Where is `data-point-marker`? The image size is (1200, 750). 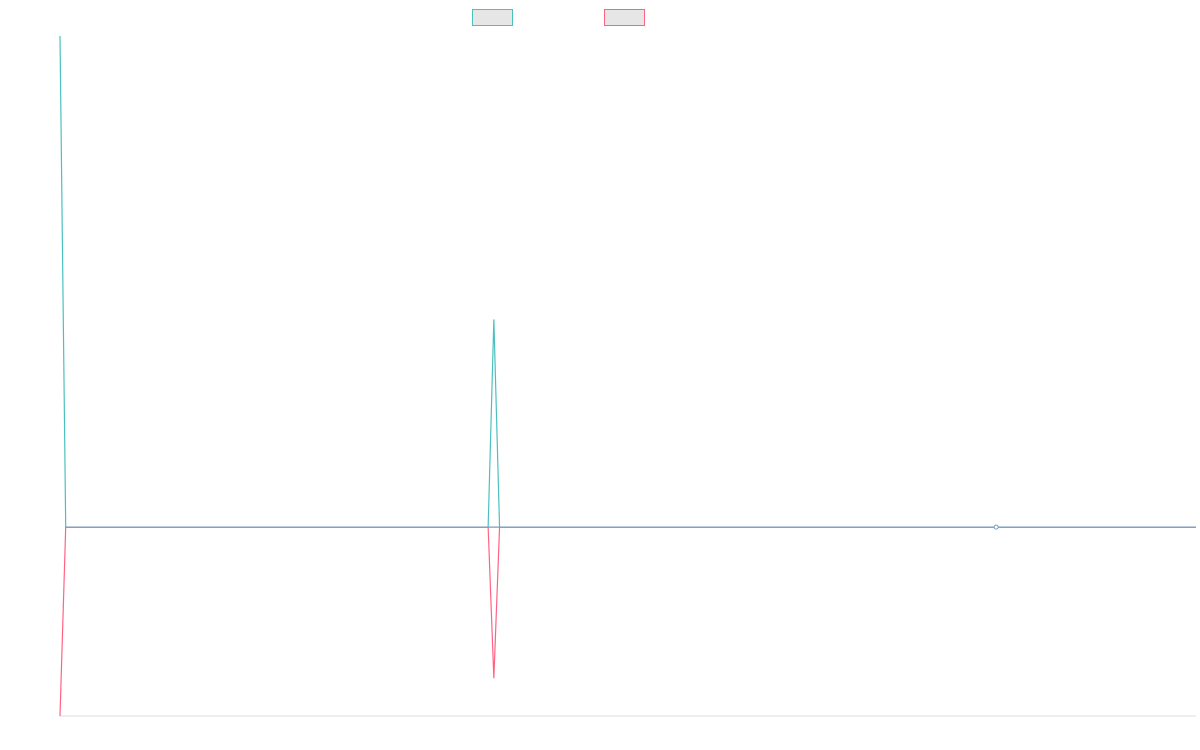 data-point-marker is located at coordinates (996, 527).